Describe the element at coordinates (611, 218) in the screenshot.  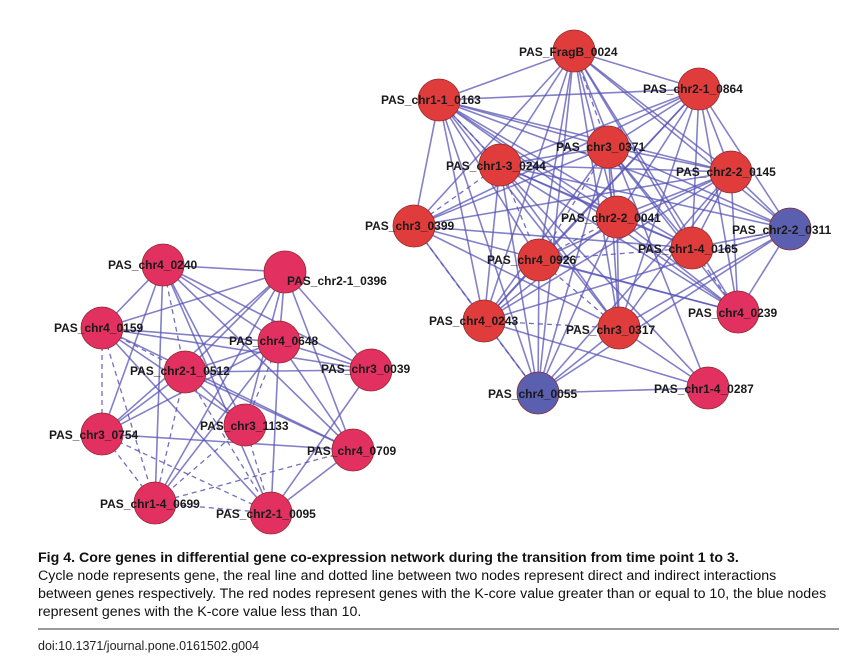
I see `node-label: PAS_chr2-2_0041` at that location.